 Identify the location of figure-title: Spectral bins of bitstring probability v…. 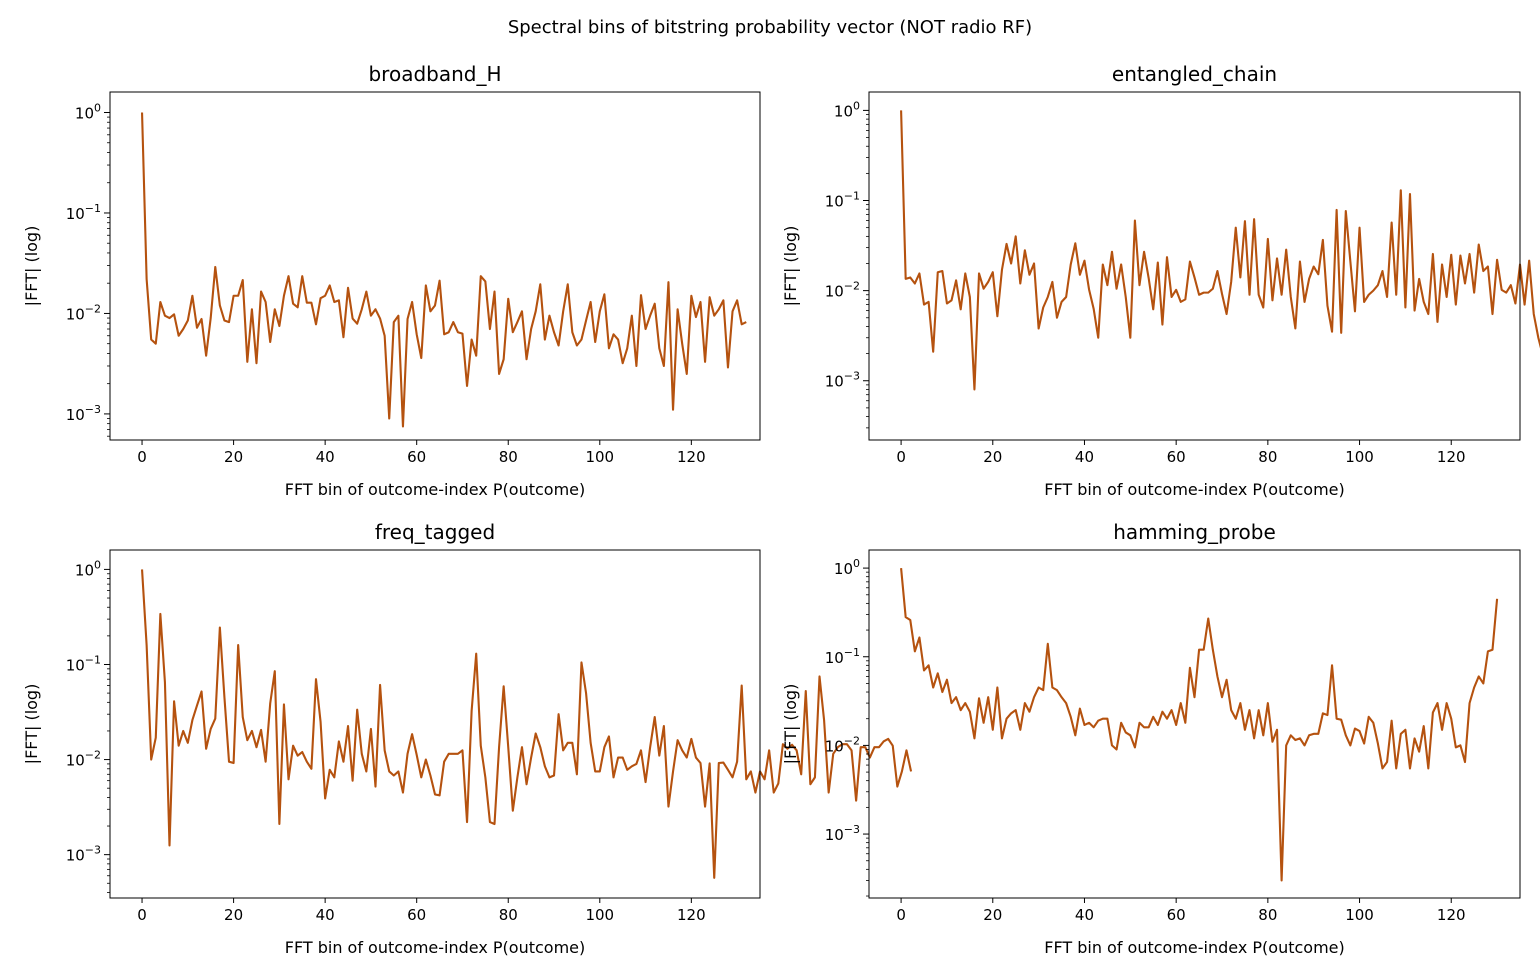
(770, 27).